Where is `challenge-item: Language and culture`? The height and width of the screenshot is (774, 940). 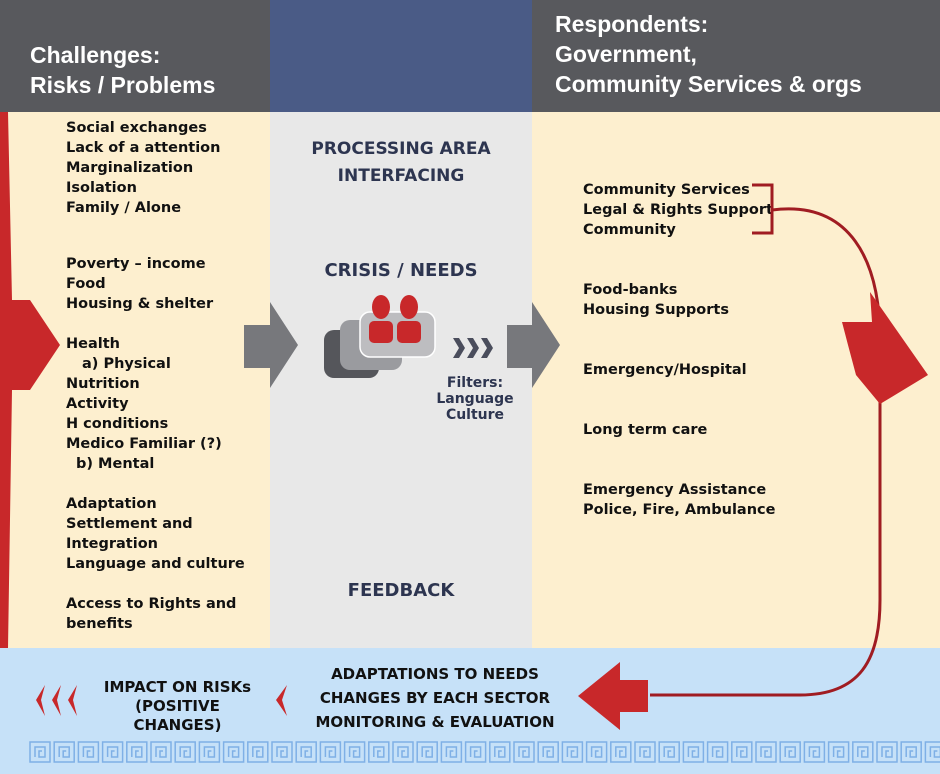
challenge-item: Language and culture is located at coordinates (155, 564).